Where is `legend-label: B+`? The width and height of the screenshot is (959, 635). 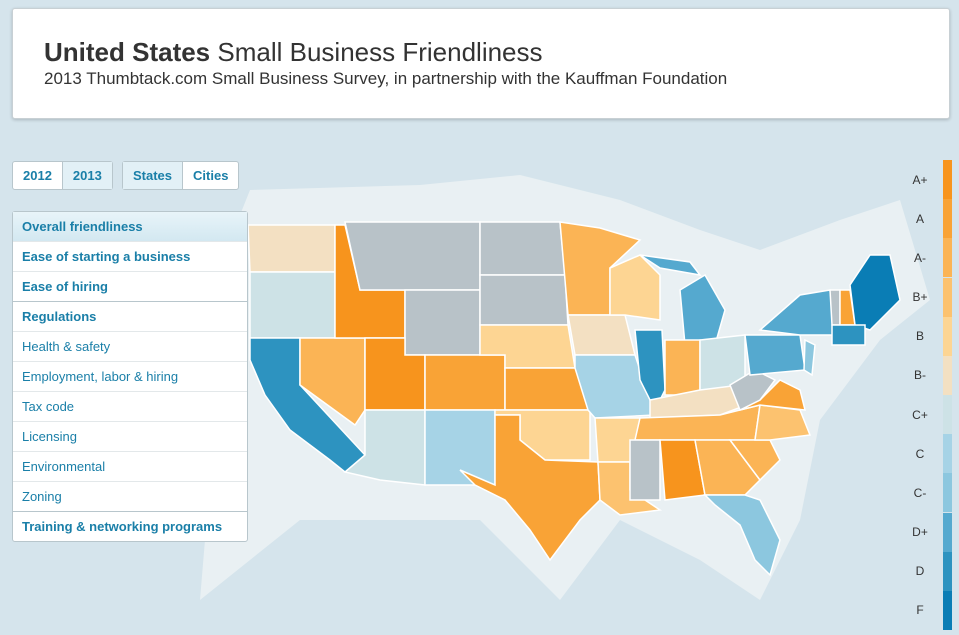 legend-label: B+ is located at coordinates (920, 297).